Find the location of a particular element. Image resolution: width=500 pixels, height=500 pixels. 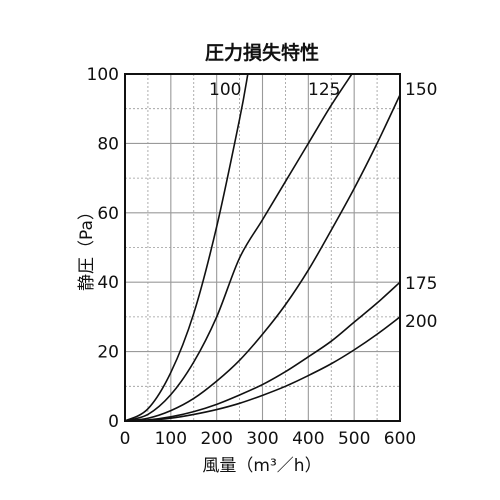

series-label-100: 100 is located at coordinates (225, 90).